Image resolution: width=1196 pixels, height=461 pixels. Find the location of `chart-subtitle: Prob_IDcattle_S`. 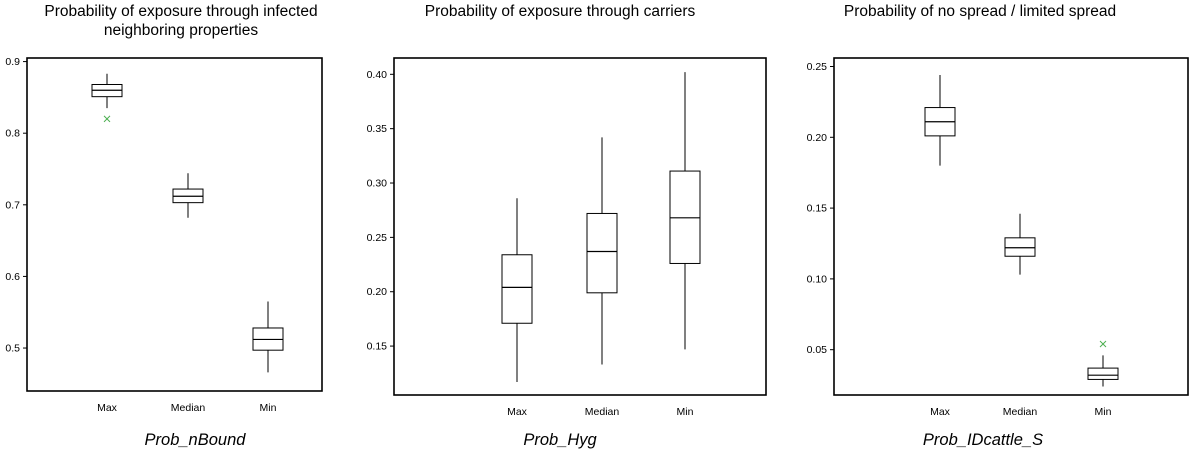

chart-subtitle: Prob_IDcattle_S is located at coordinates (983, 440).